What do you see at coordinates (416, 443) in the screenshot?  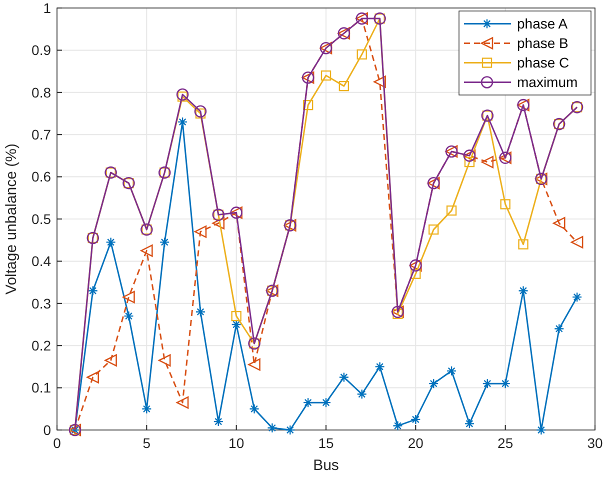 I see `x-tick-label: 20` at bounding box center [416, 443].